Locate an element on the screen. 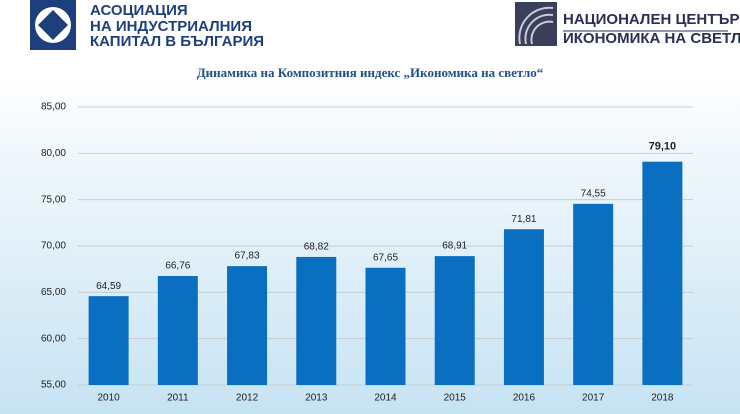  x-tick-label: 2017 is located at coordinates (593, 398).